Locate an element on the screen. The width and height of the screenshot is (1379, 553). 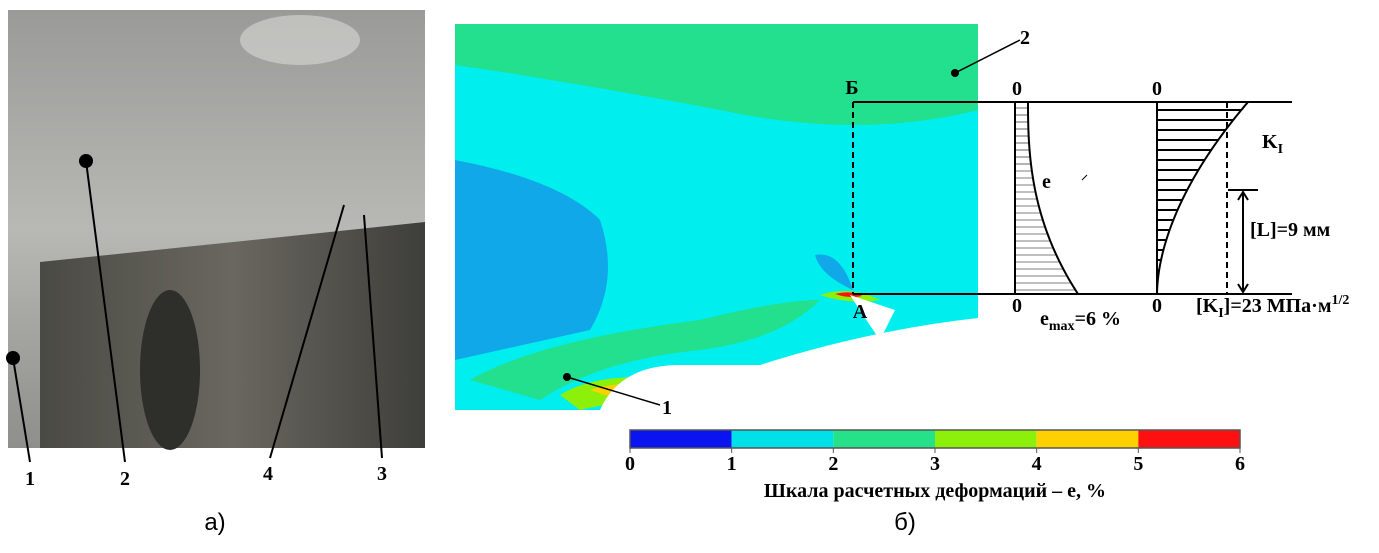
caption: б) is located at coordinates (905, 522).